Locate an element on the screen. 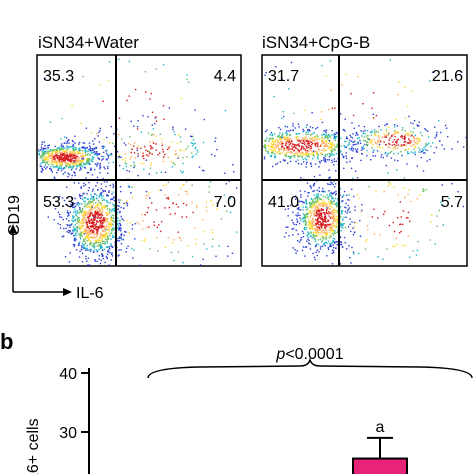 This screenshot has width=474, height=474. axis-arrows: CD19 IL-6 is located at coordinates (55, 248).